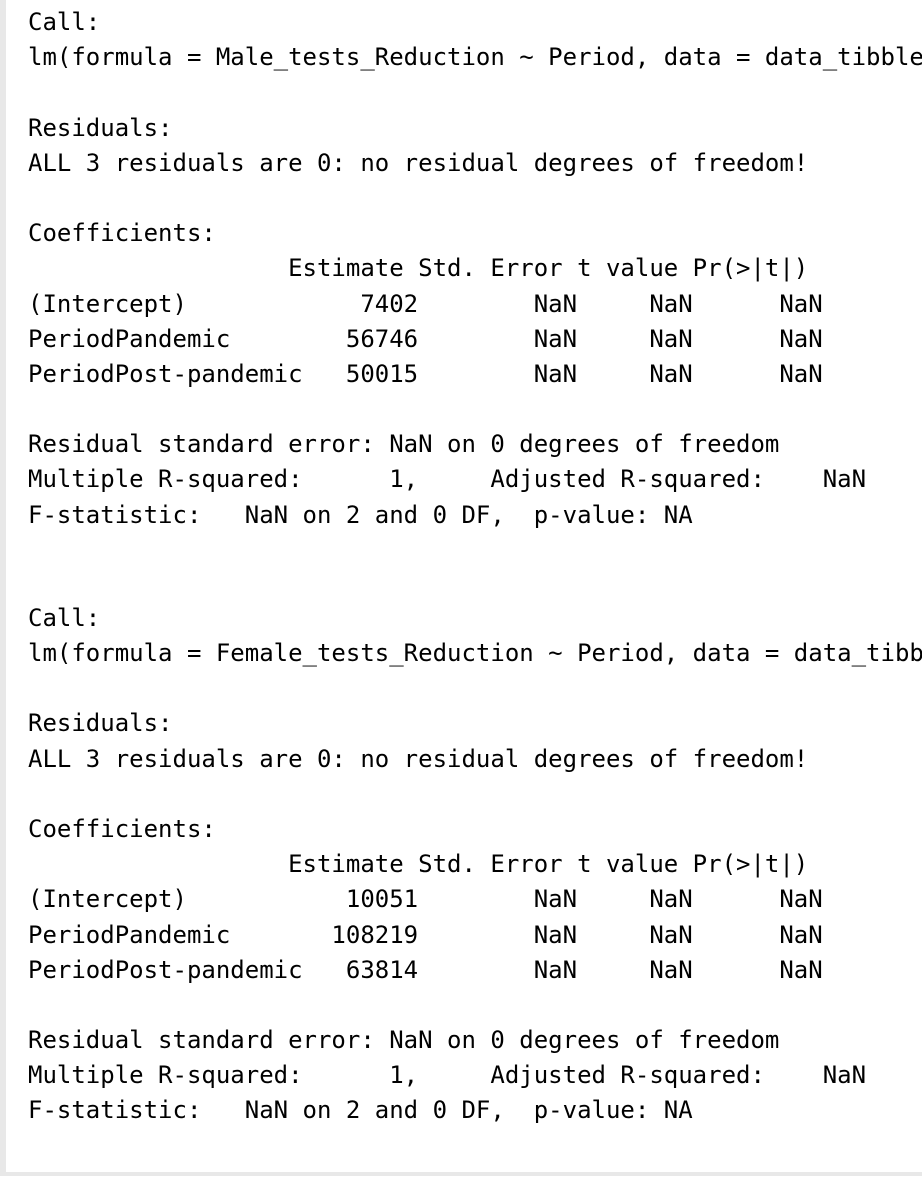 This screenshot has height=1180, width=922. What do you see at coordinates (425, 969) in the screenshot?
I see `coefficient-row: PeriodPost-pandemic 63814 NaN NaN NaN` at bounding box center [425, 969].